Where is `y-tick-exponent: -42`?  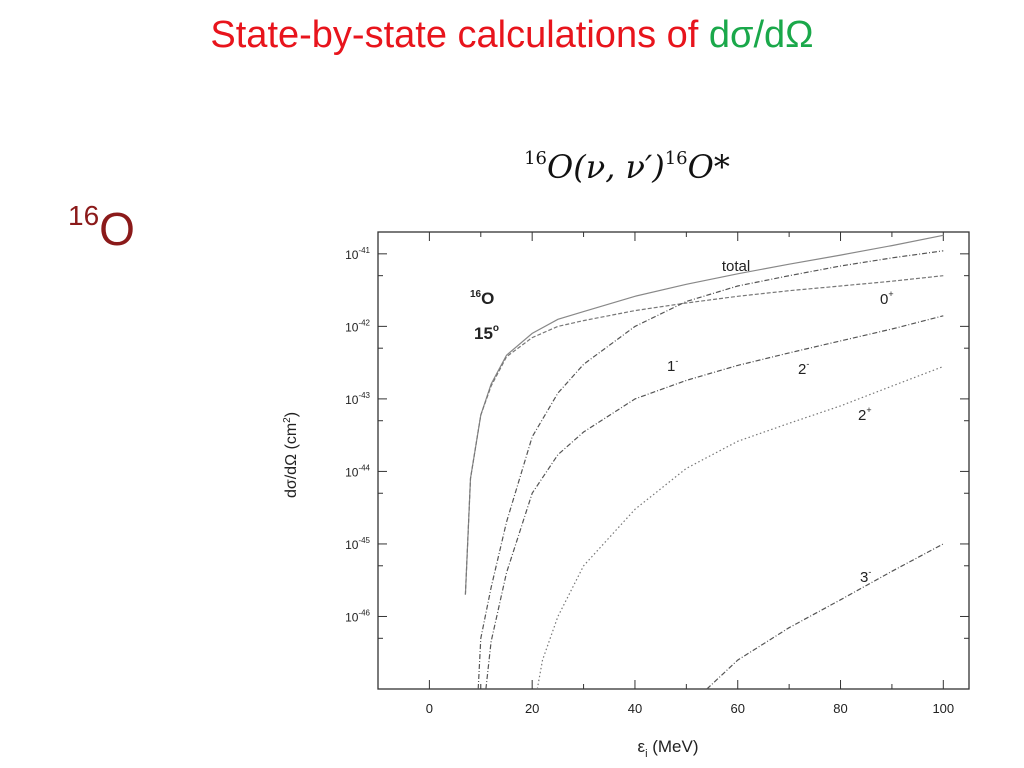
y-tick-exponent: -42 is located at coordinates (364, 322).